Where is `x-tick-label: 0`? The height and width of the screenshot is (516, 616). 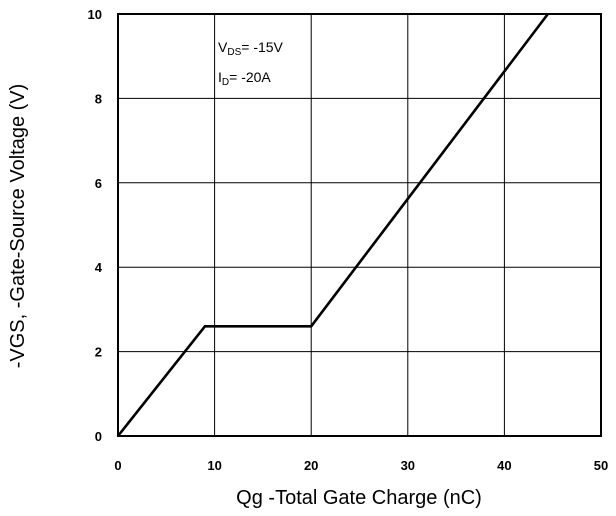 x-tick-label: 0 is located at coordinates (117, 465).